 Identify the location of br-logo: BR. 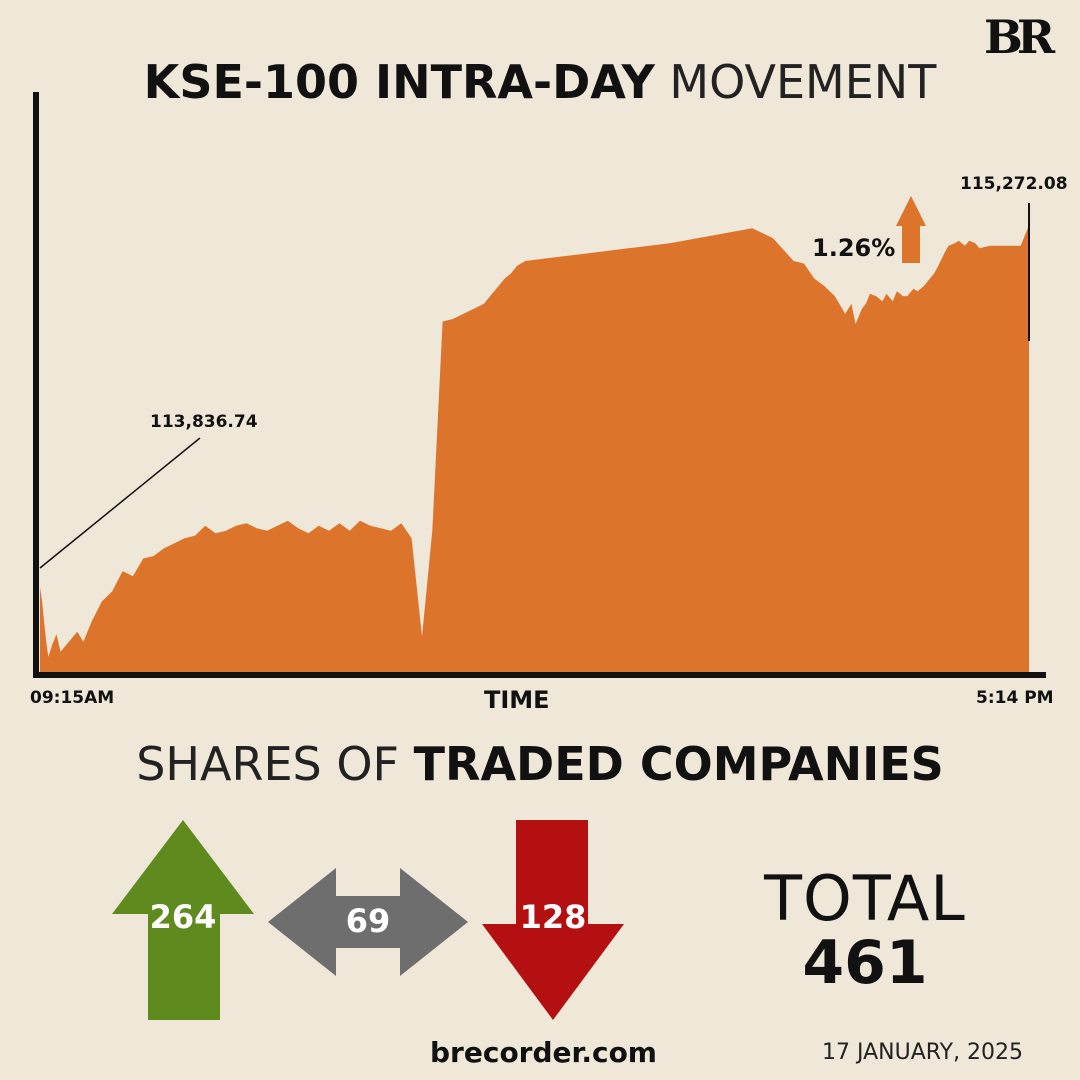
(1019, 37).